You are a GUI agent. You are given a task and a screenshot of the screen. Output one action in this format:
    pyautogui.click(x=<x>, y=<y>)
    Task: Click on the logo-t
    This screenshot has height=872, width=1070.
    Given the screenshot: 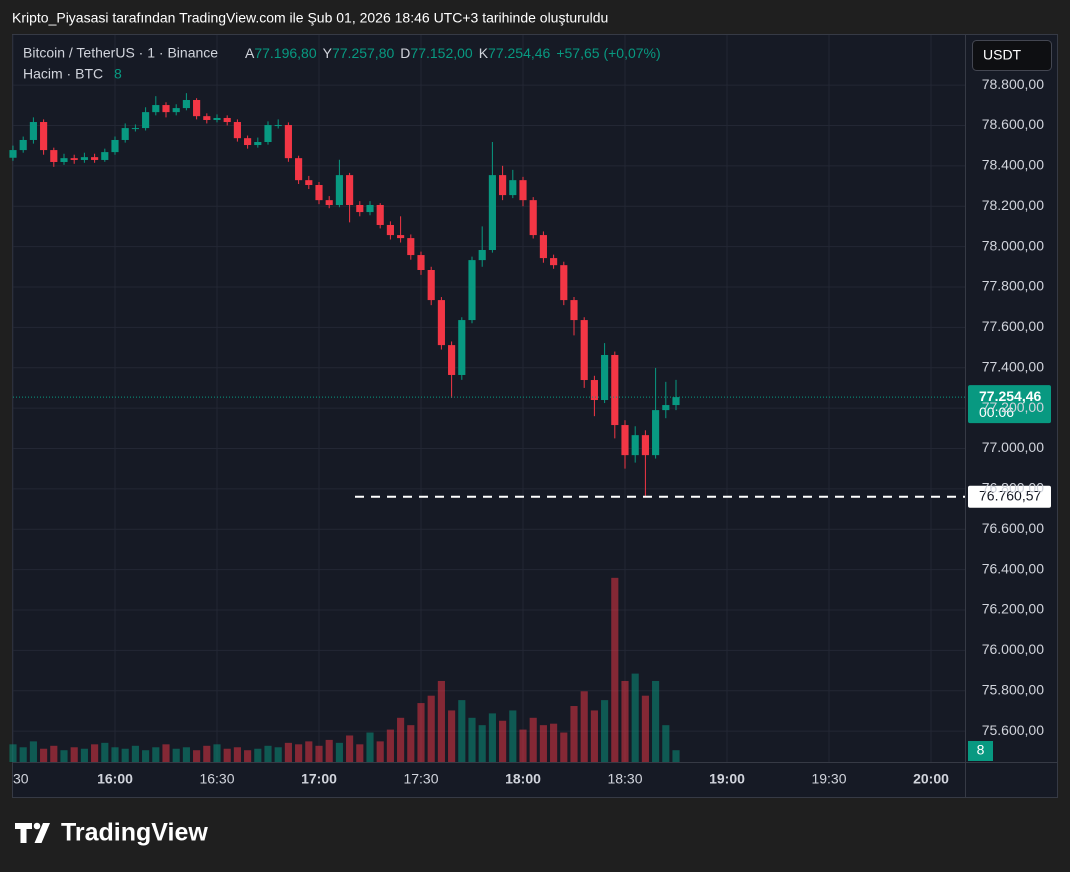 What is the action you would take?
    pyautogui.click(x=23, y=833)
    